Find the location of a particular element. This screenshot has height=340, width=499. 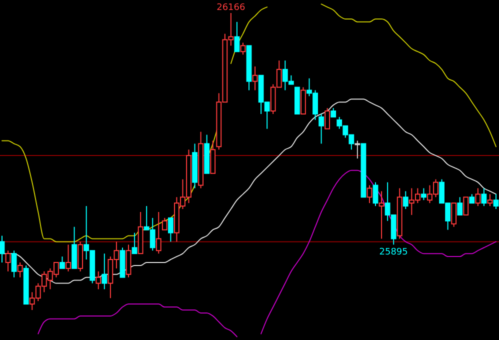

annotation: 25895 is located at coordinates (393, 253).